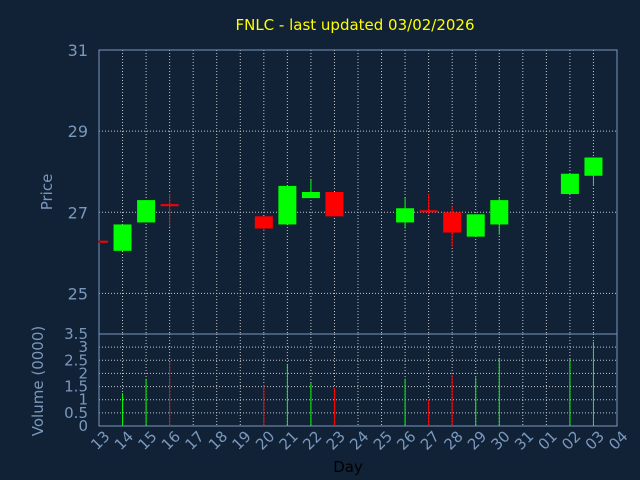  What do you see at coordinates (618, 440) in the screenshot?
I see `day-tick-label: 04` at bounding box center [618, 440].